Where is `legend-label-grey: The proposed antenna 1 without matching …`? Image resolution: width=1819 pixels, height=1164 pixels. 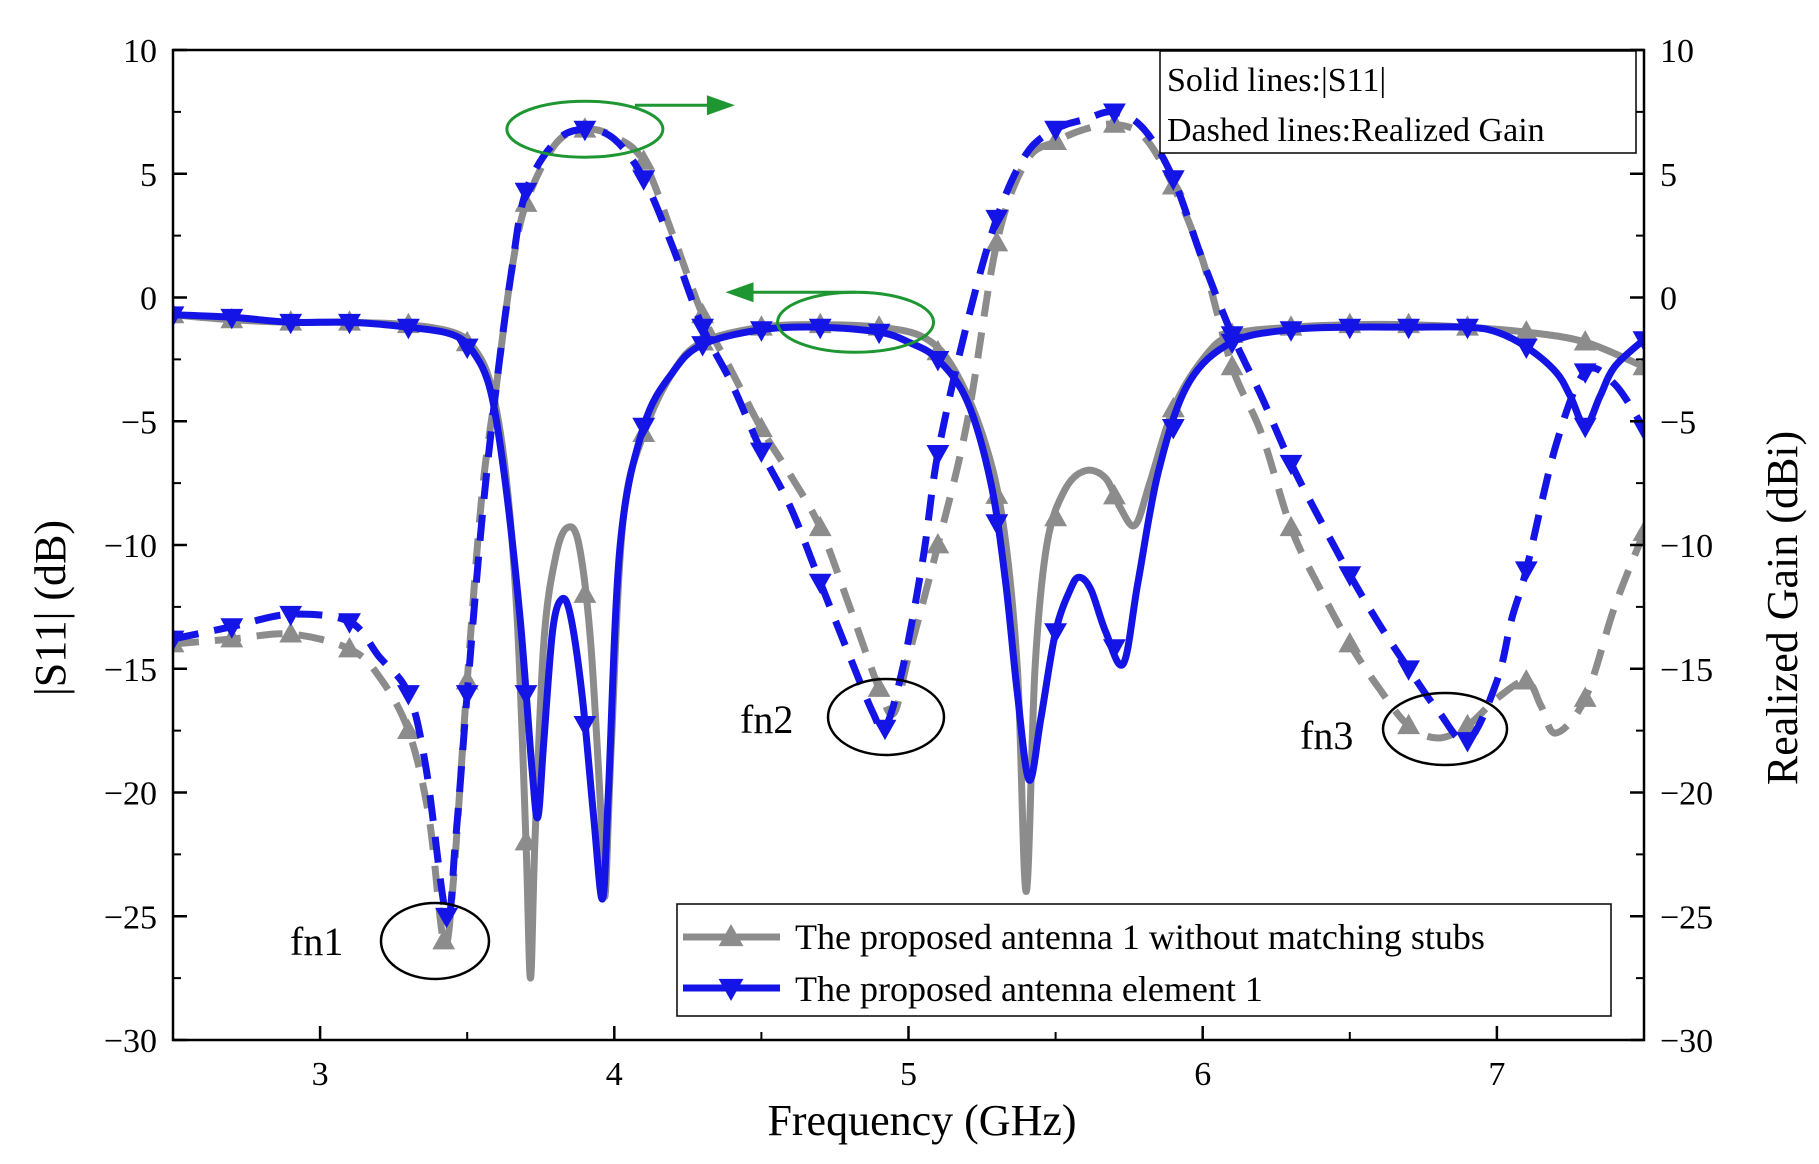
legend-label-grey: The proposed antenna 1 without matching … is located at coordinates (1140, 937).